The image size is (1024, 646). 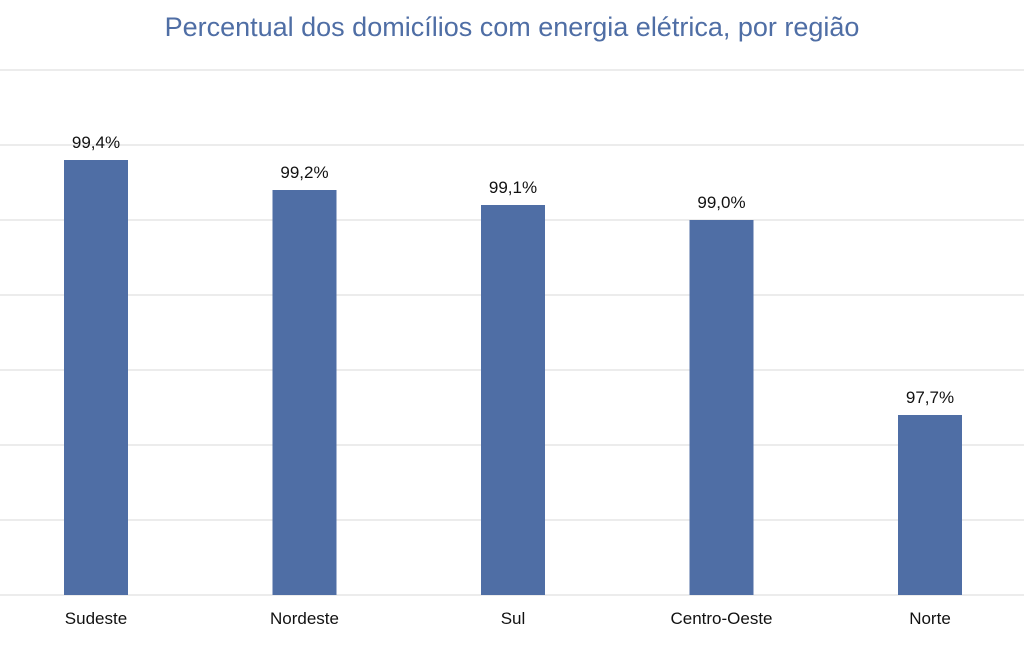 What do you see at coordinates (721, 407) in the screenshot?
I see `bar-centro-oeste` at bounding box center [721, 407].